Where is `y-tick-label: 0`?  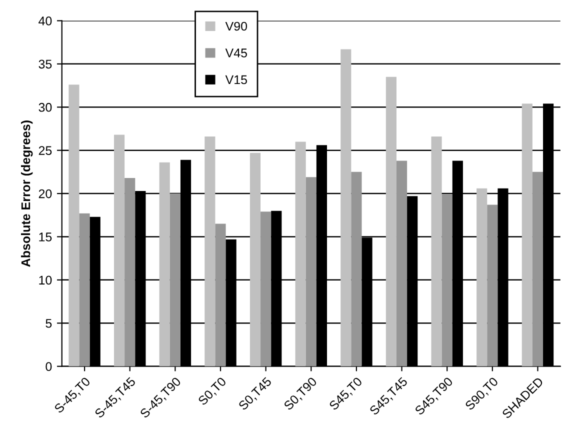 y-tick-label: 0 is located at coordinates (49, 366).